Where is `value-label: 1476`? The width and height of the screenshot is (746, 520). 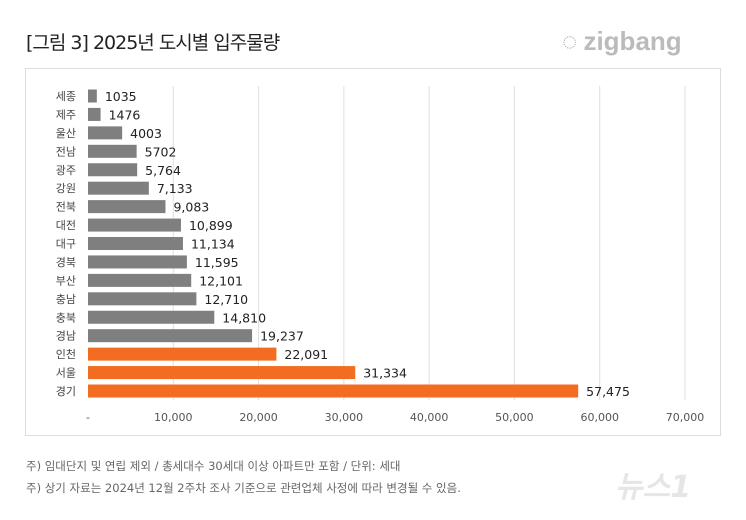 value-label: 1476 is located at coordinates (125, 114).